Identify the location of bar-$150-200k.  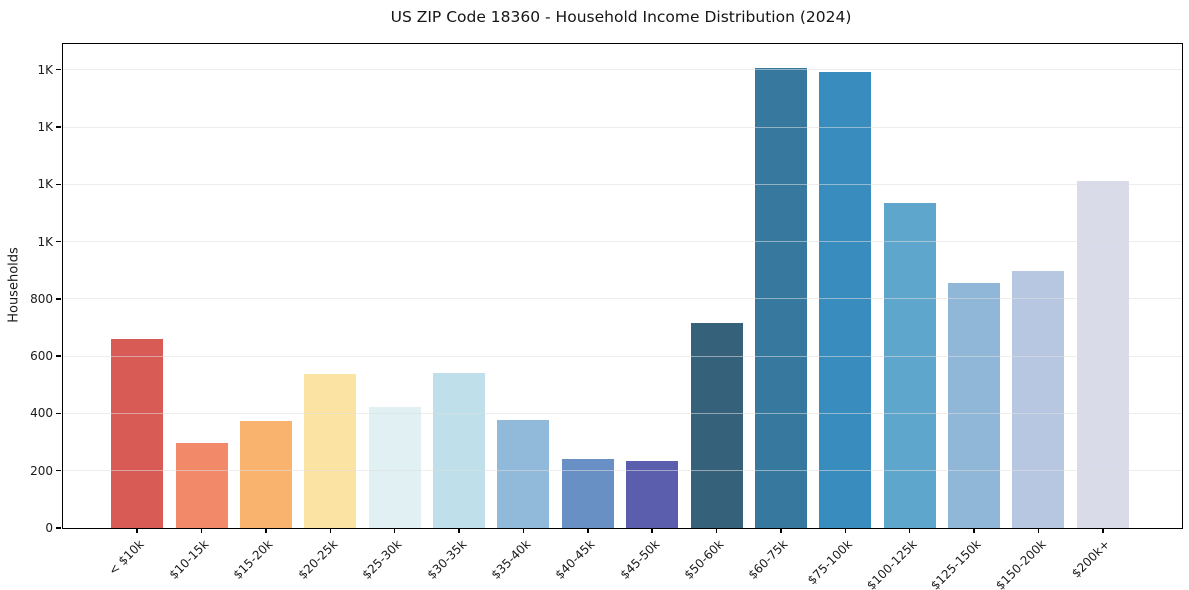
(1038, 399).